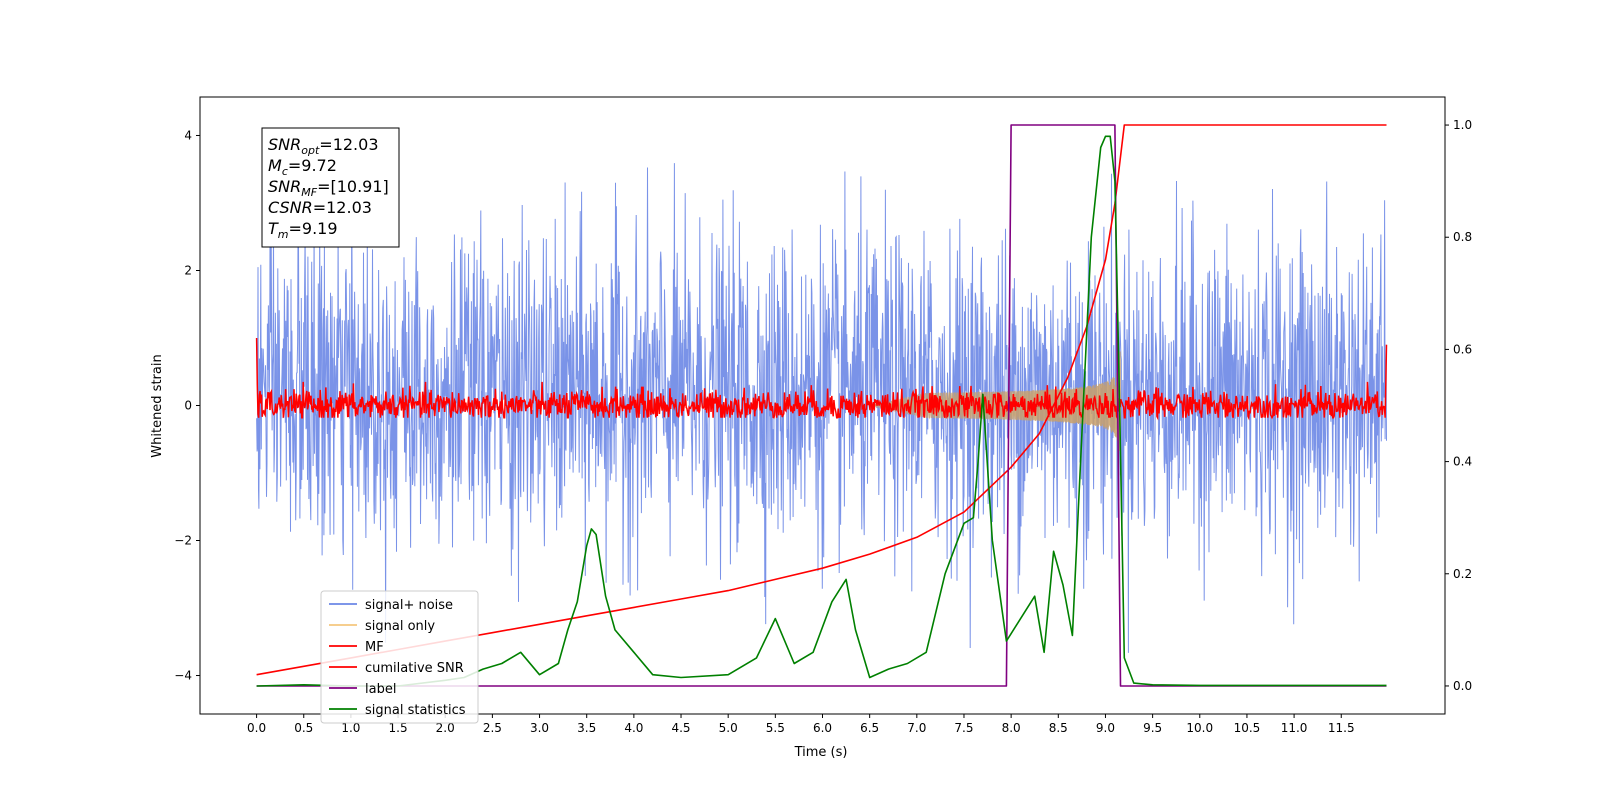 This screenshot has height=800, width=1600. Describe the element at coordinates (1462, 125) in the screenshot. I see `y2-tick-label: 1.0` at that location.